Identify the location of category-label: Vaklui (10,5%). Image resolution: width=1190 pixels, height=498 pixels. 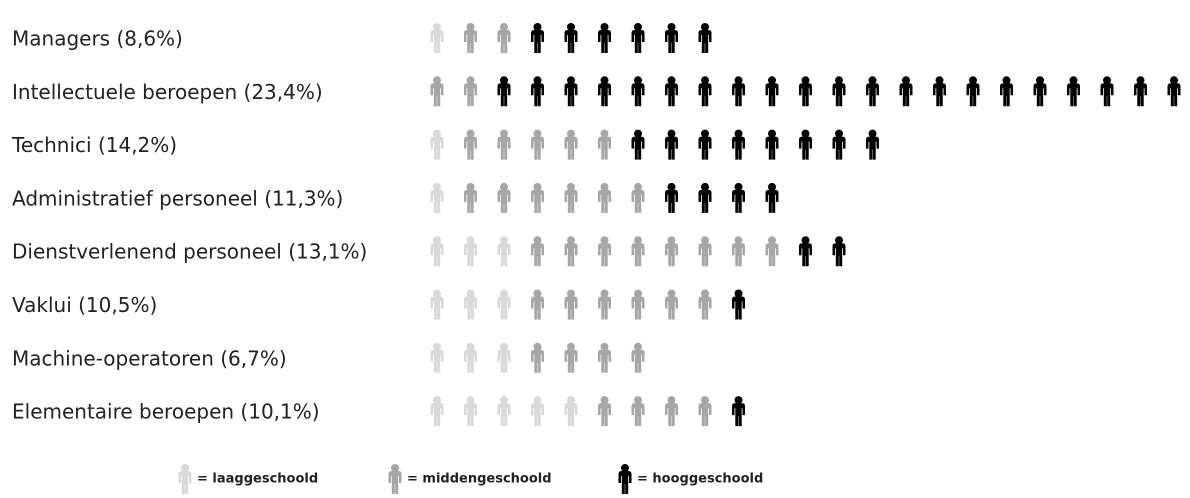
(84, 305).